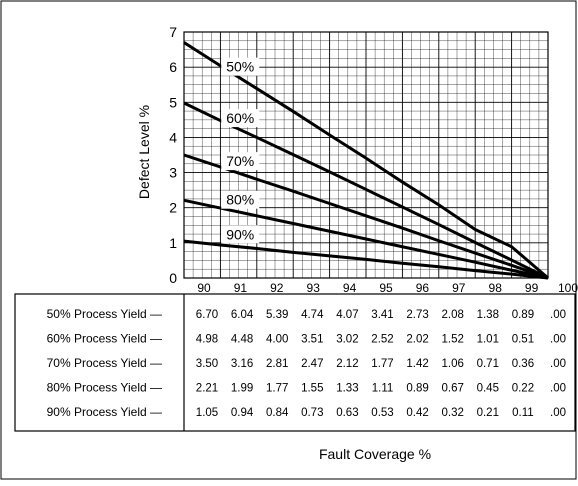  What do you see at coordinates (144, 152) in the screenshot?
I see `y-axis-label: Defect Level %` at bounding box center [144, 152].